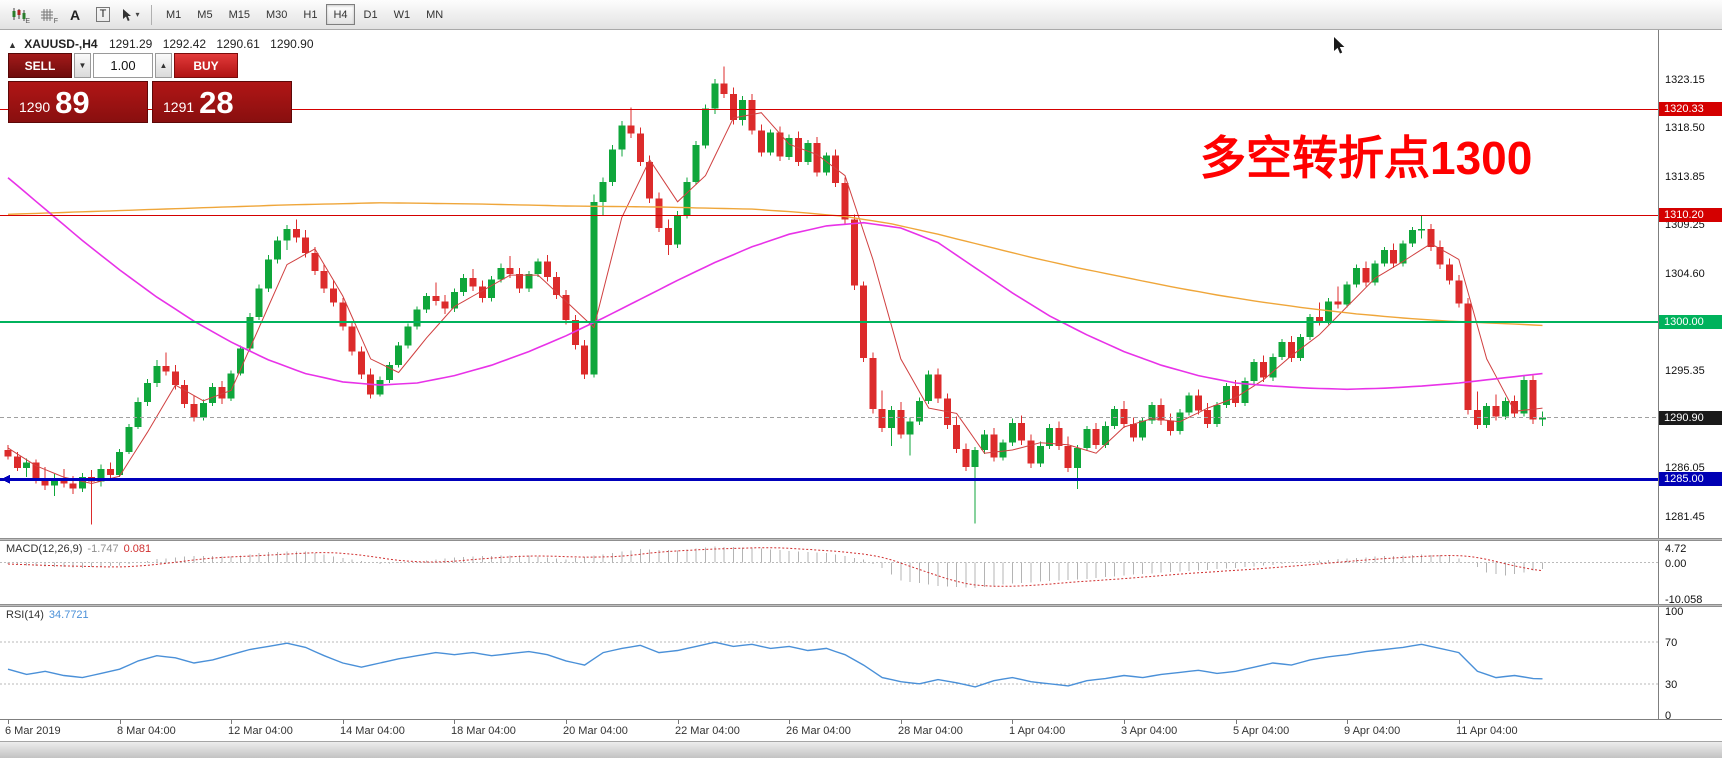 This screenshot has height=758, width=1722. I want to click on trade-prices-row: 1290 89 1291 28, so click(150, 102).